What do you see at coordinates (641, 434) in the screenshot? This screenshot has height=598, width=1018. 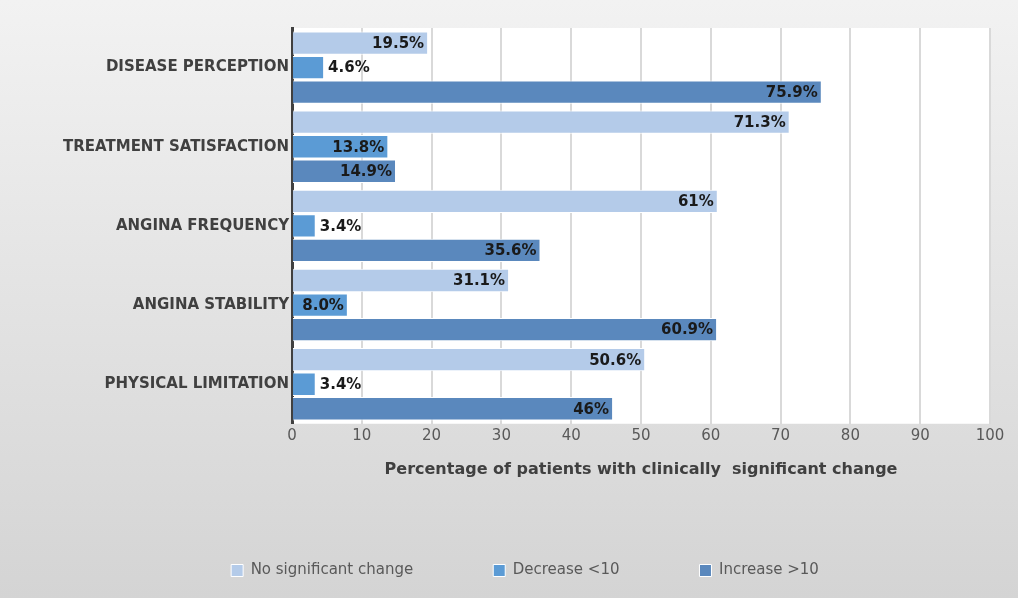 I see `x-tick-label: 50` at bounding box center [641, 434].